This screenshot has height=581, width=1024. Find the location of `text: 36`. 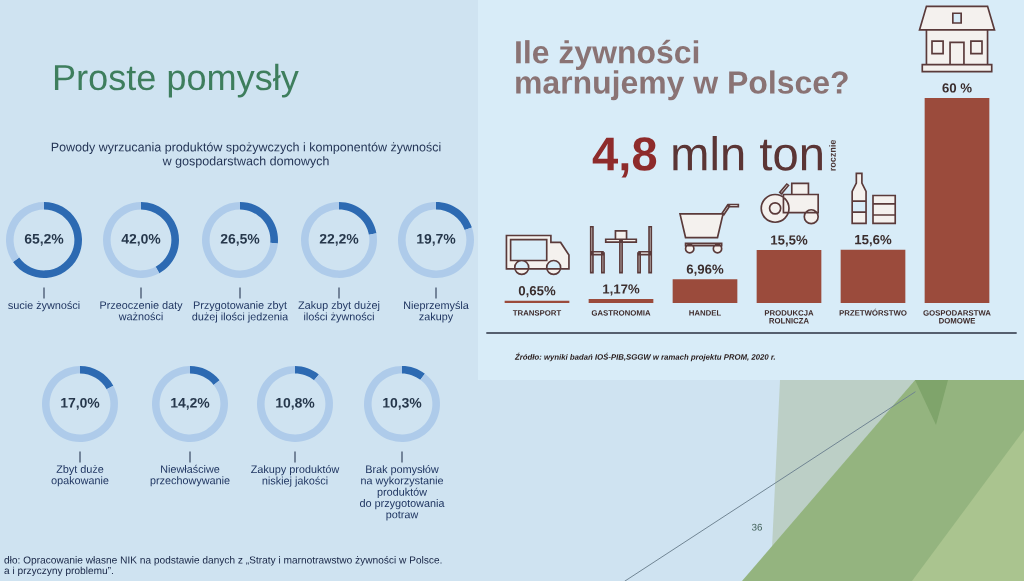

text: 36 is located at coordinates (756, 527).